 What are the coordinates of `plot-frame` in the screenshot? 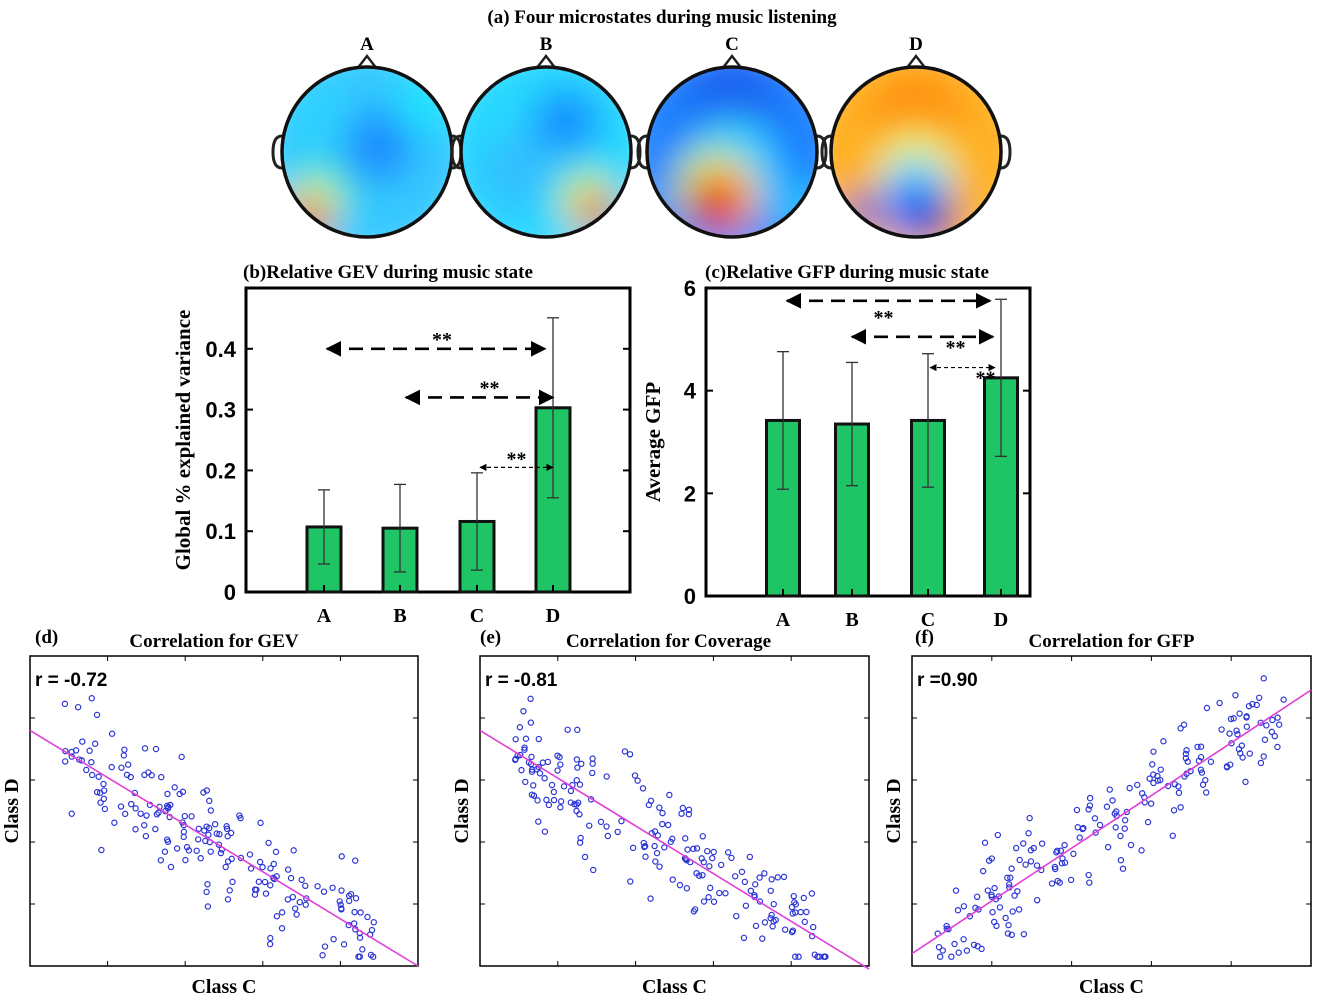 It's located at (1111, 811).